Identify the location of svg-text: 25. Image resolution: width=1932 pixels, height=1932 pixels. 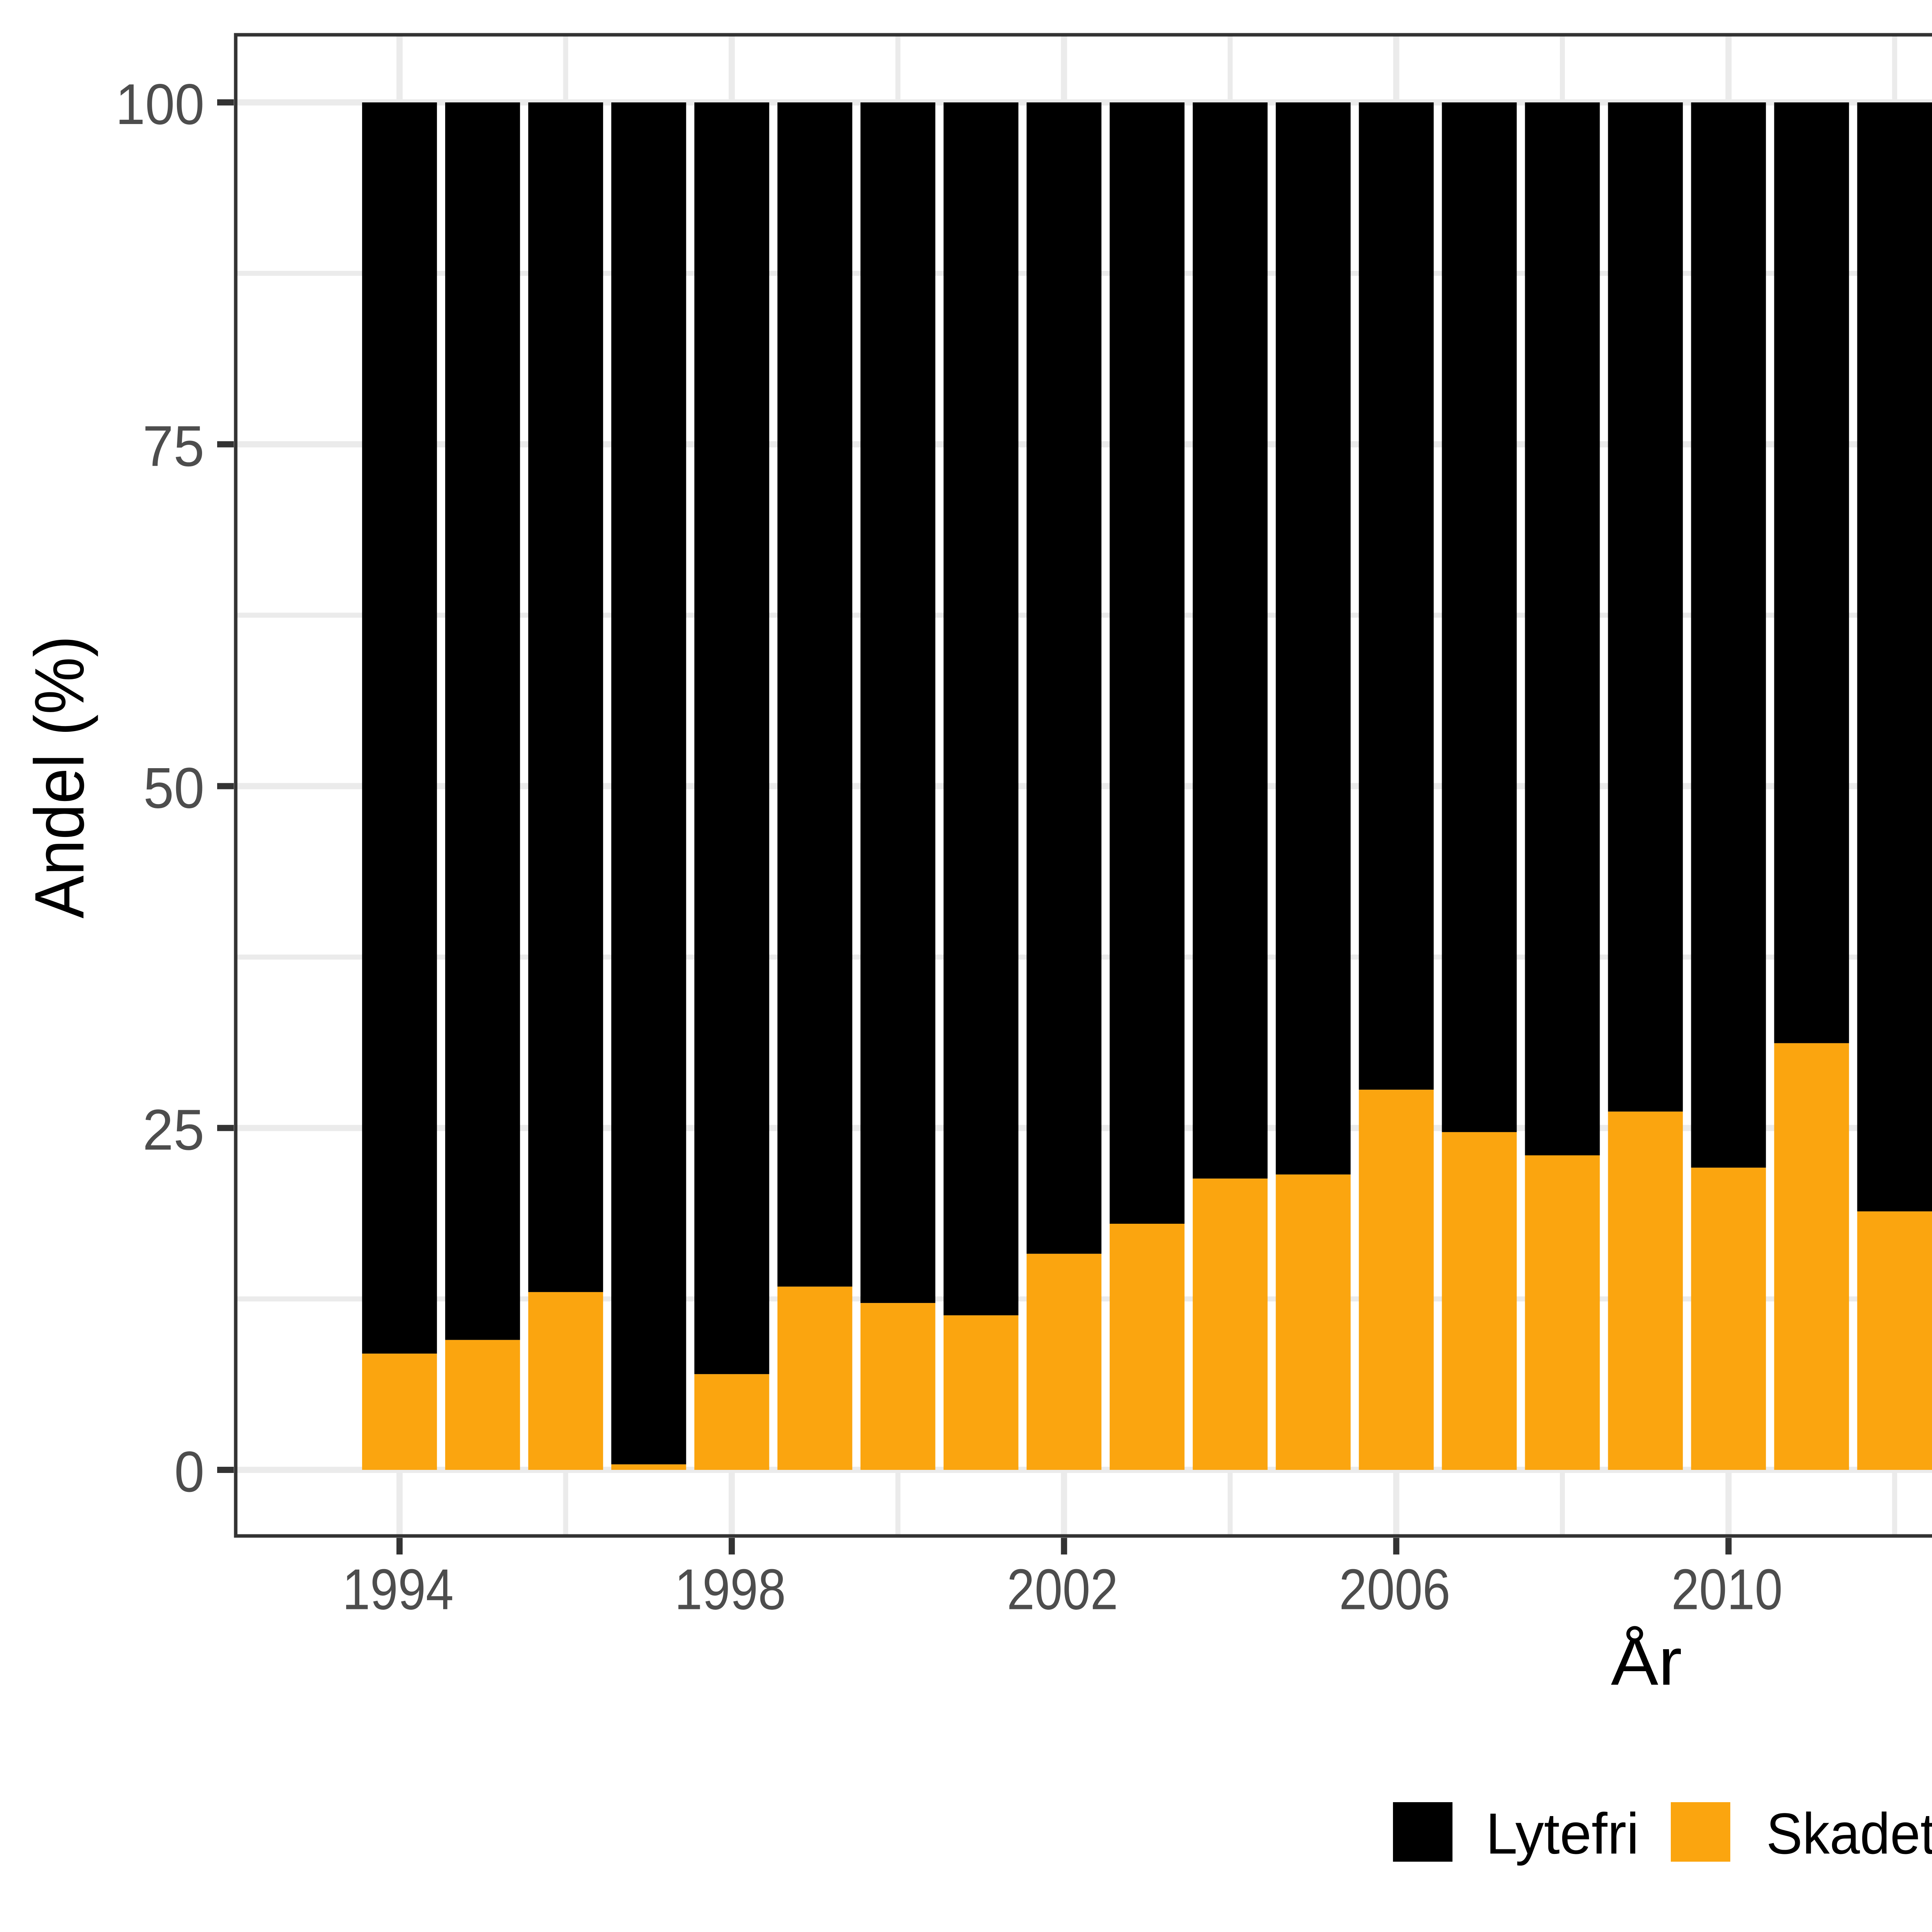
(174, 1129).